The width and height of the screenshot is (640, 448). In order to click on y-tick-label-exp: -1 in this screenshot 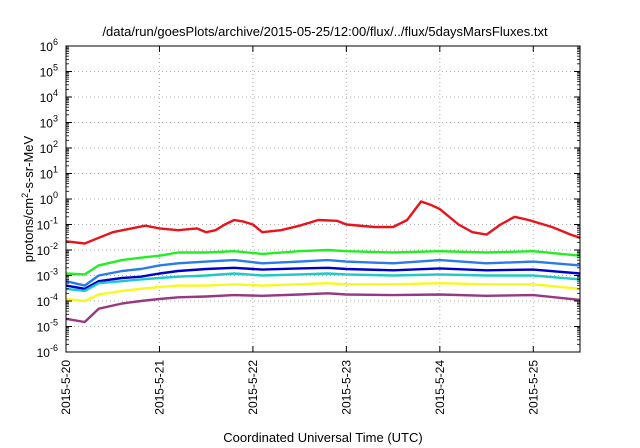, I will do `click(54, 221)`.